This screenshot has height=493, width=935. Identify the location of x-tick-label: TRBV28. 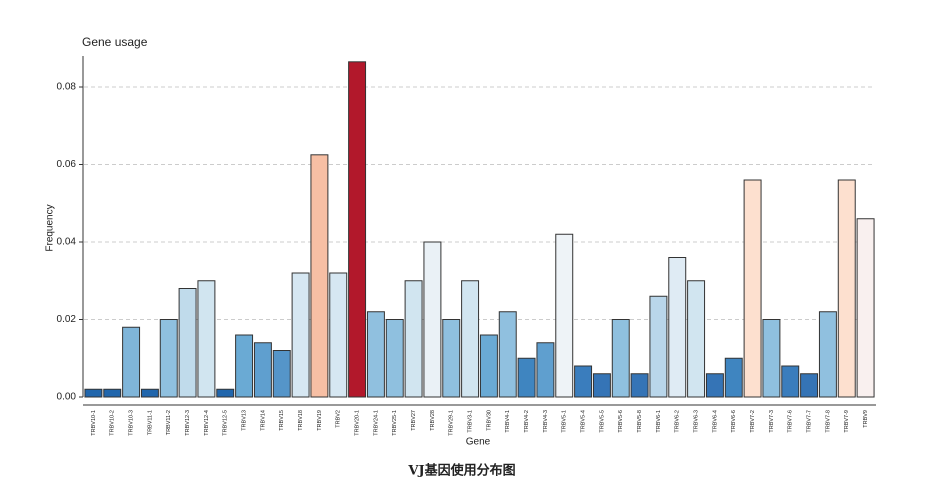
(433, 420).